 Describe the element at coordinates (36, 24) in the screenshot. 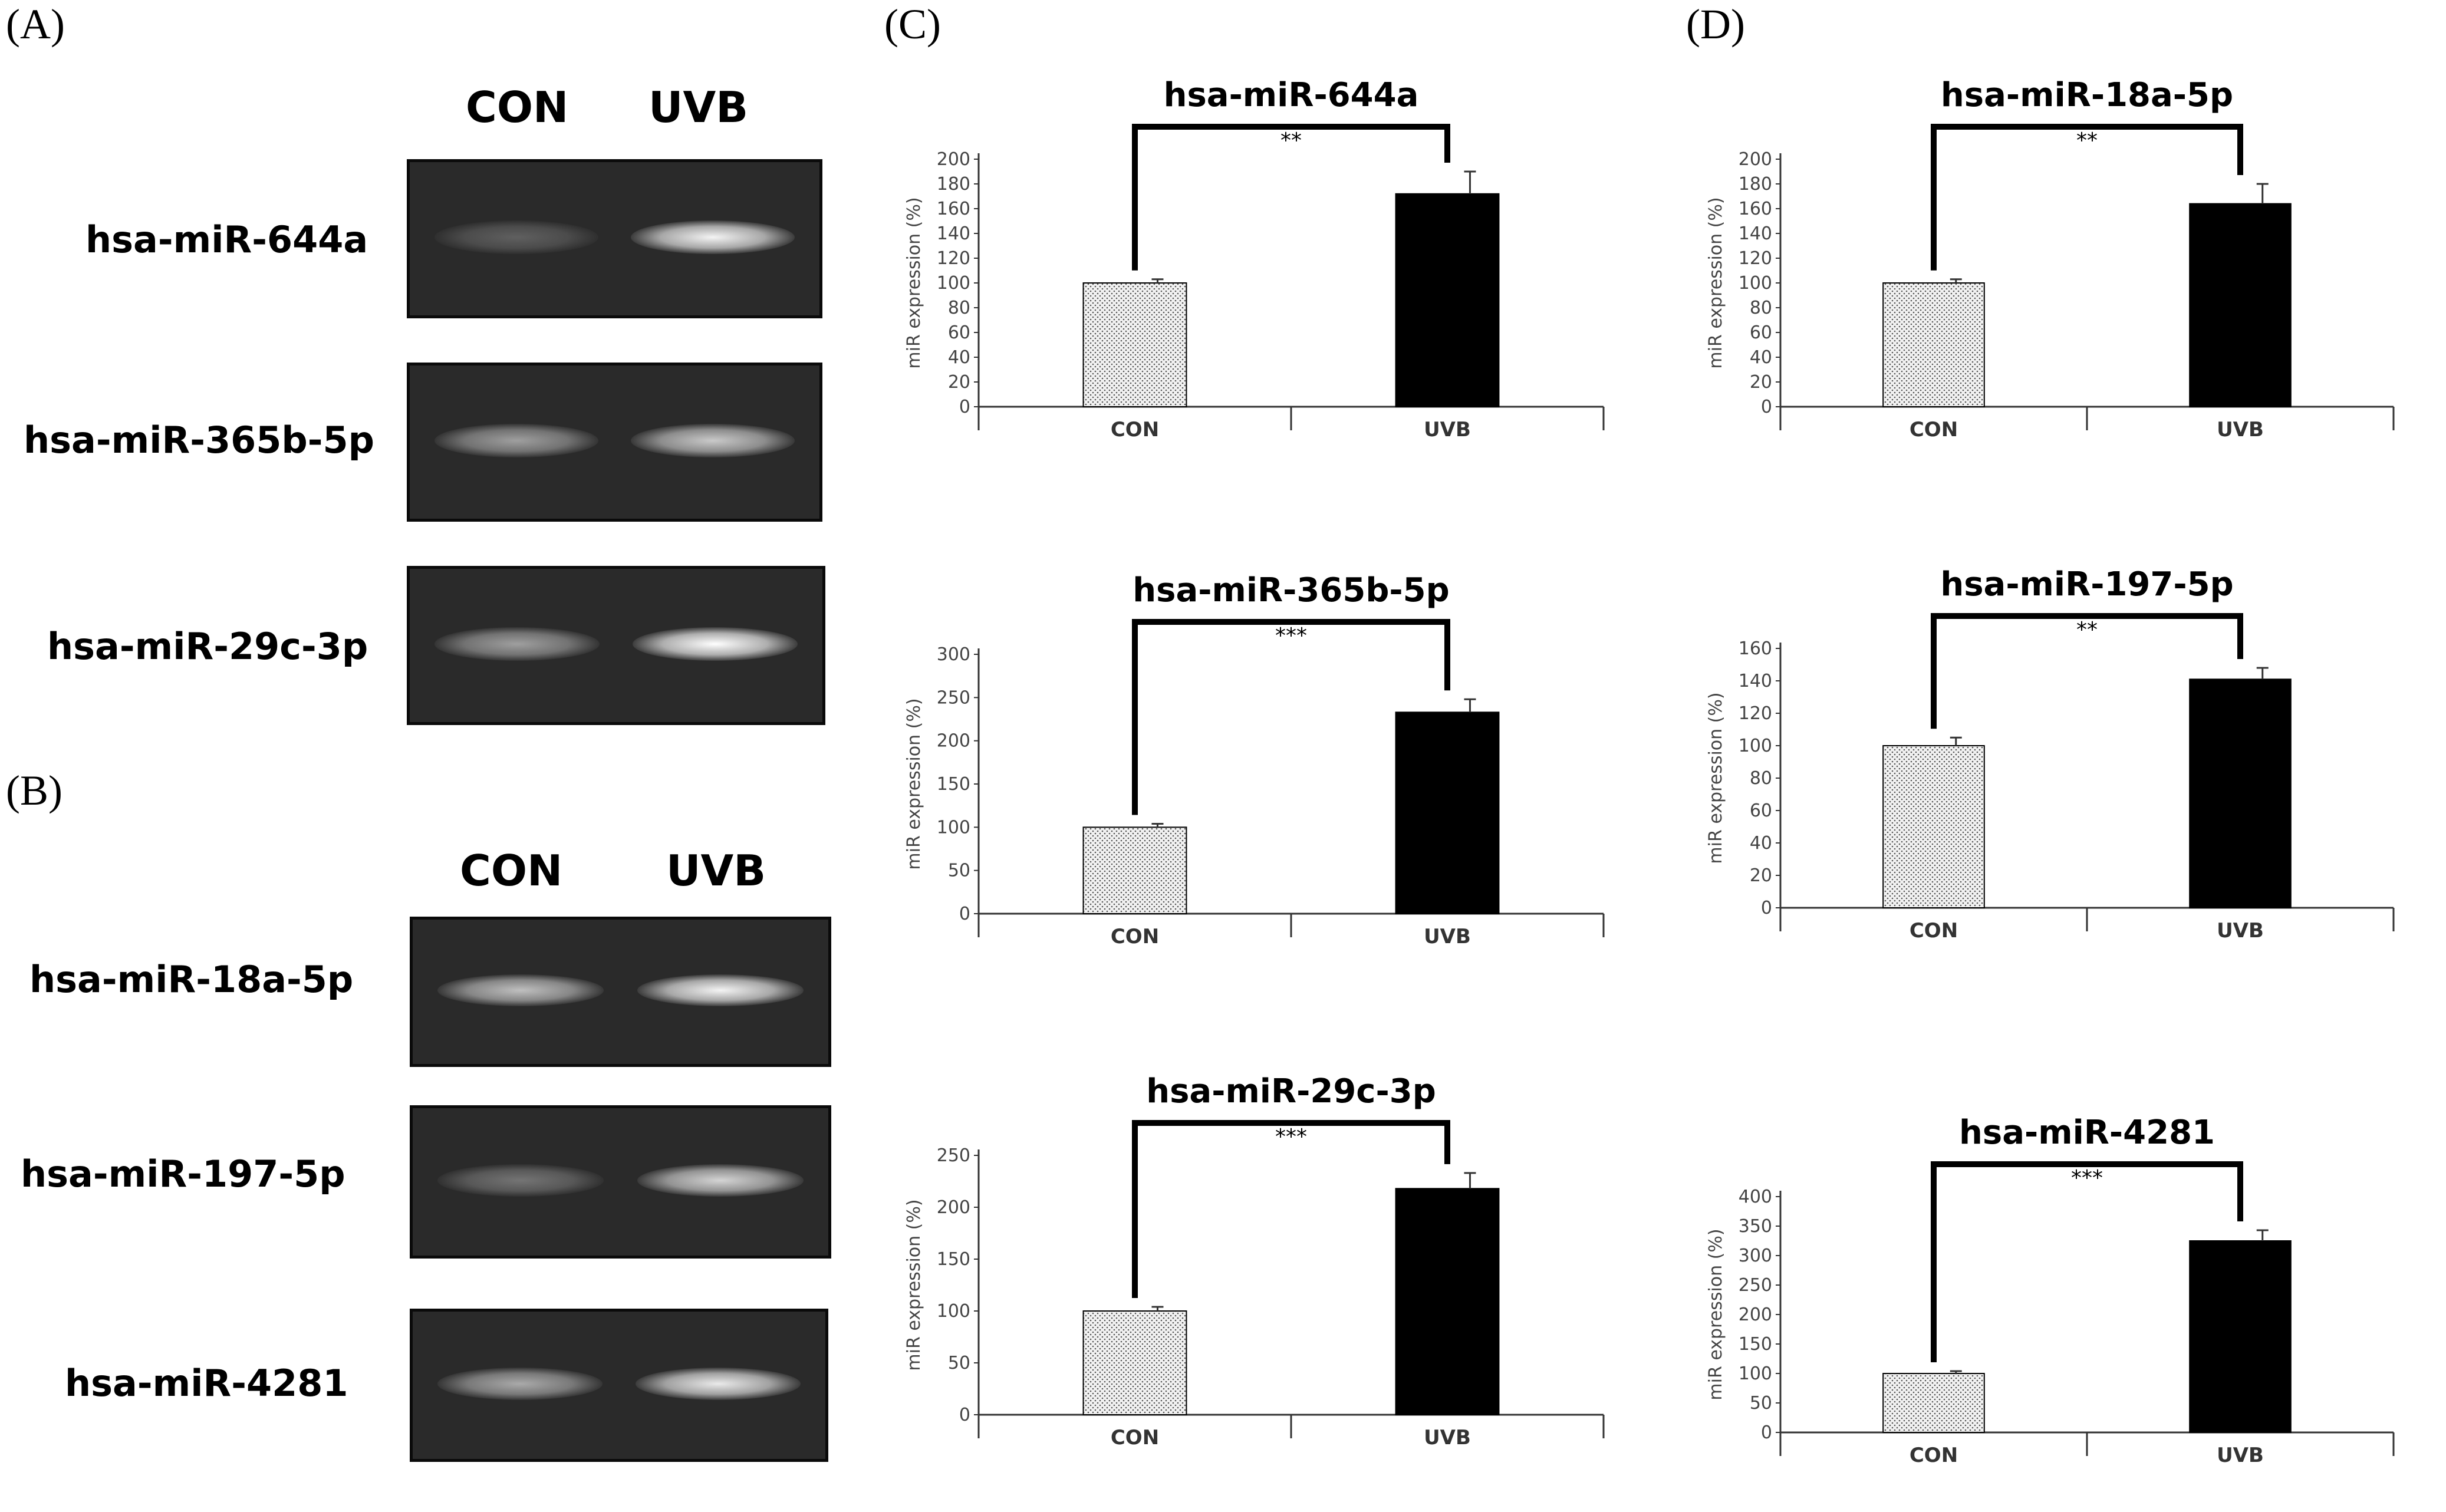

I see `panel-label-a: (A)` at that location.